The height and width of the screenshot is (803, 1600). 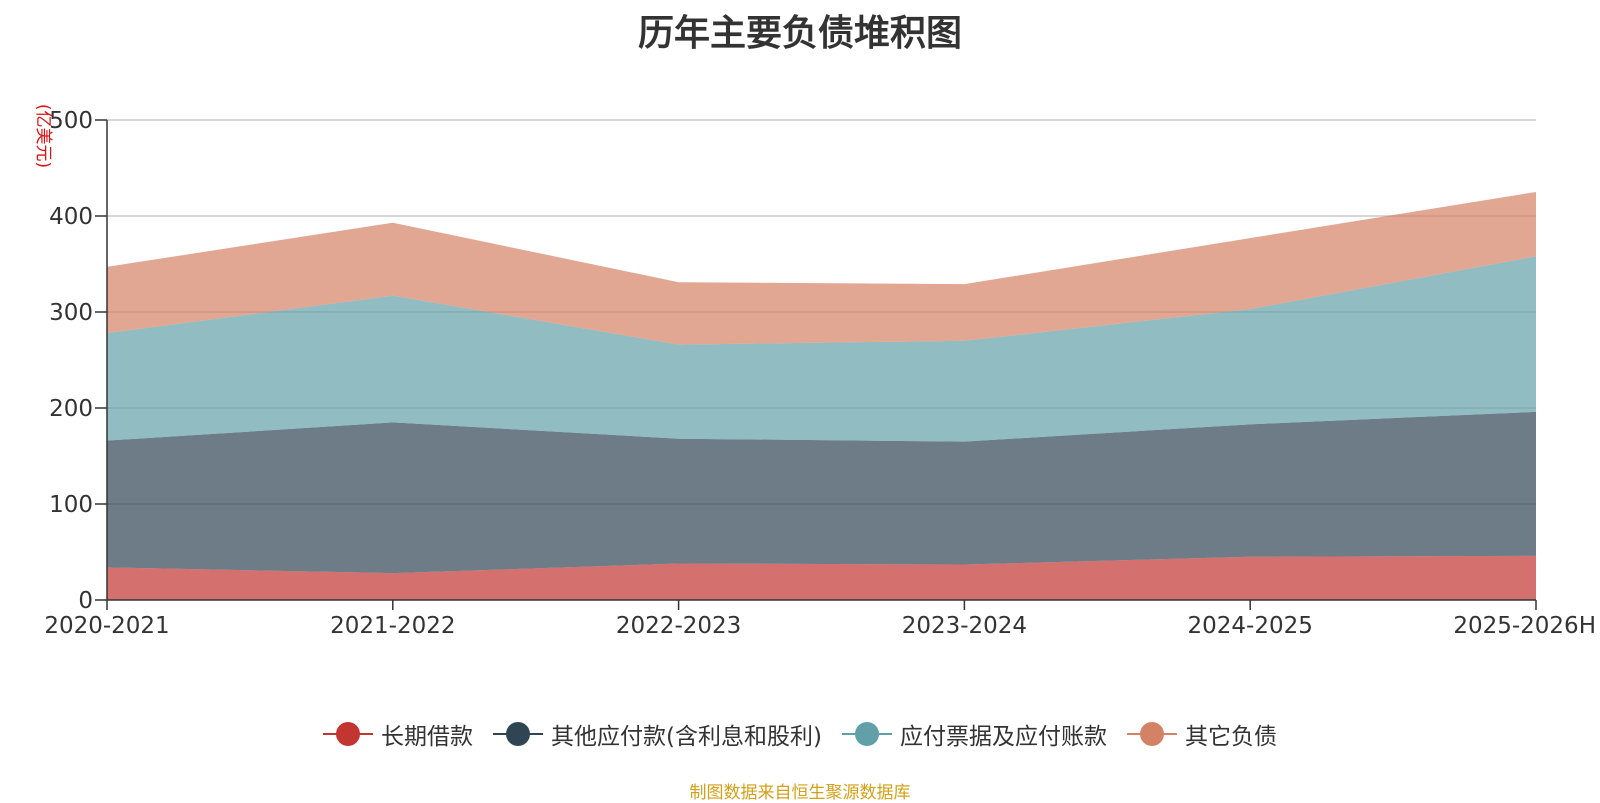 I want to click on legend-label: 其它负债, so click(x=1230, y=737).